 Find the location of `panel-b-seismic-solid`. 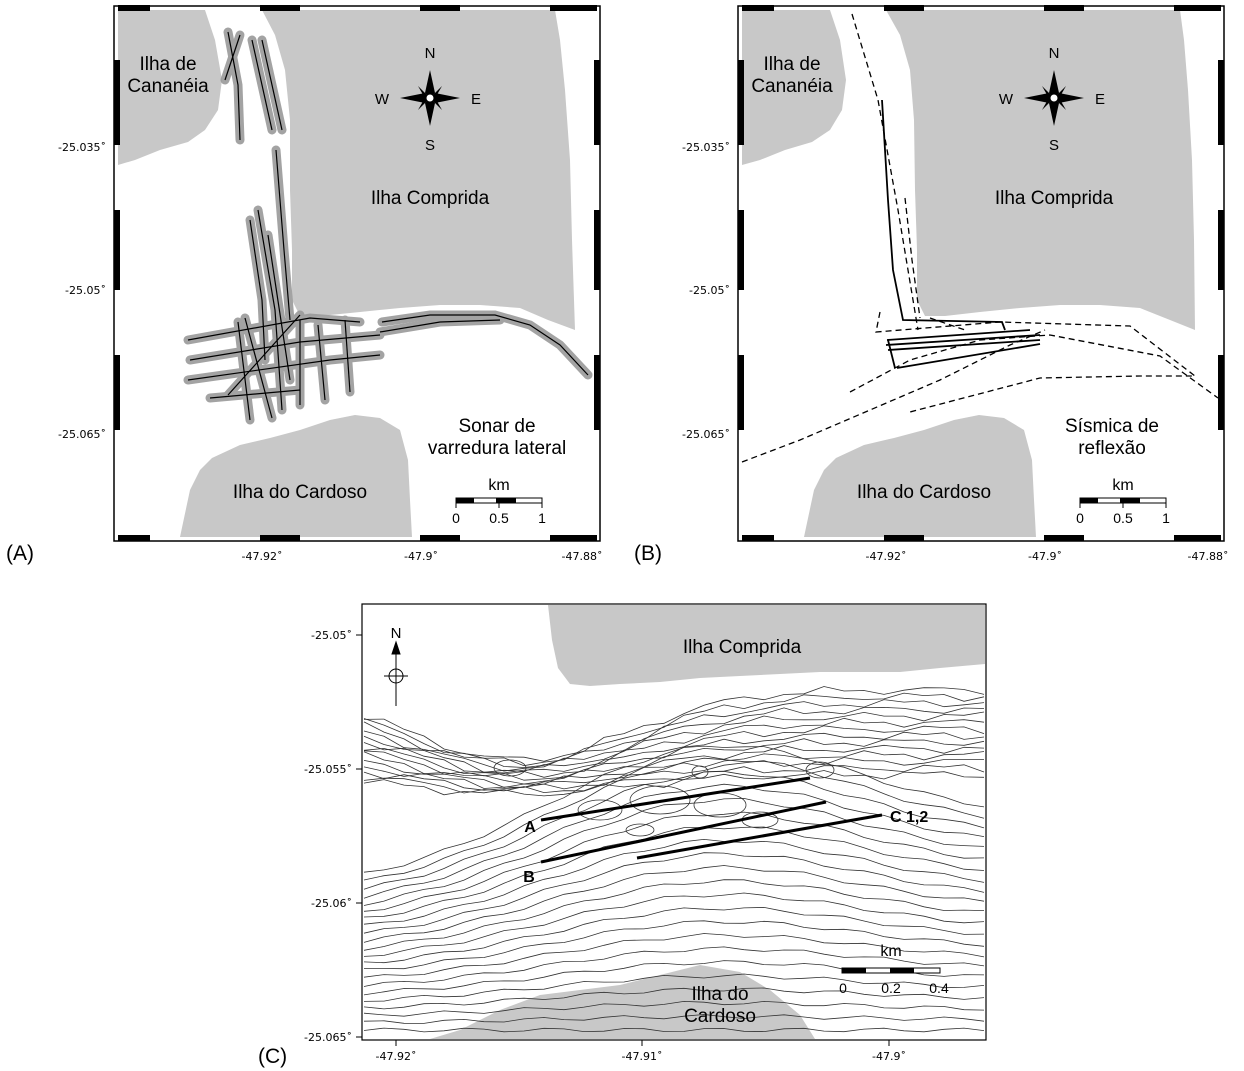

panel-b-seismic-solid is located at coordinates (961, 234).